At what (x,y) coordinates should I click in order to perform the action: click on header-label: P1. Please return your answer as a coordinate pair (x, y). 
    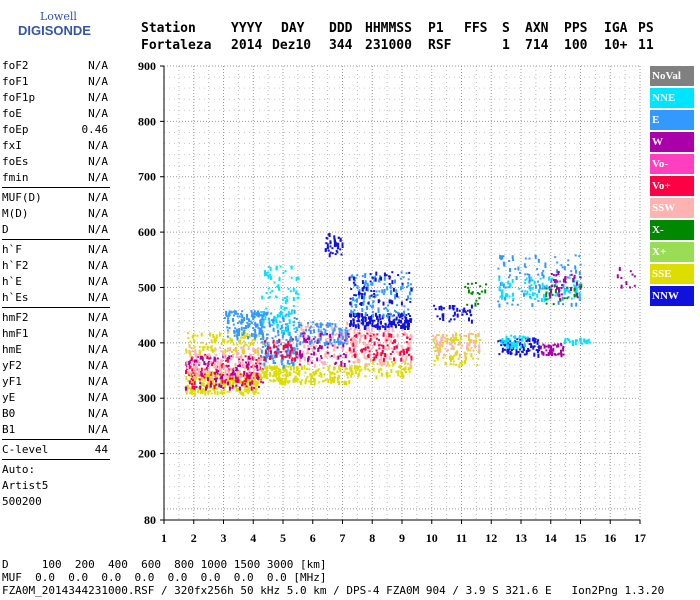
    Looking at the image, I should click on (436, 28).